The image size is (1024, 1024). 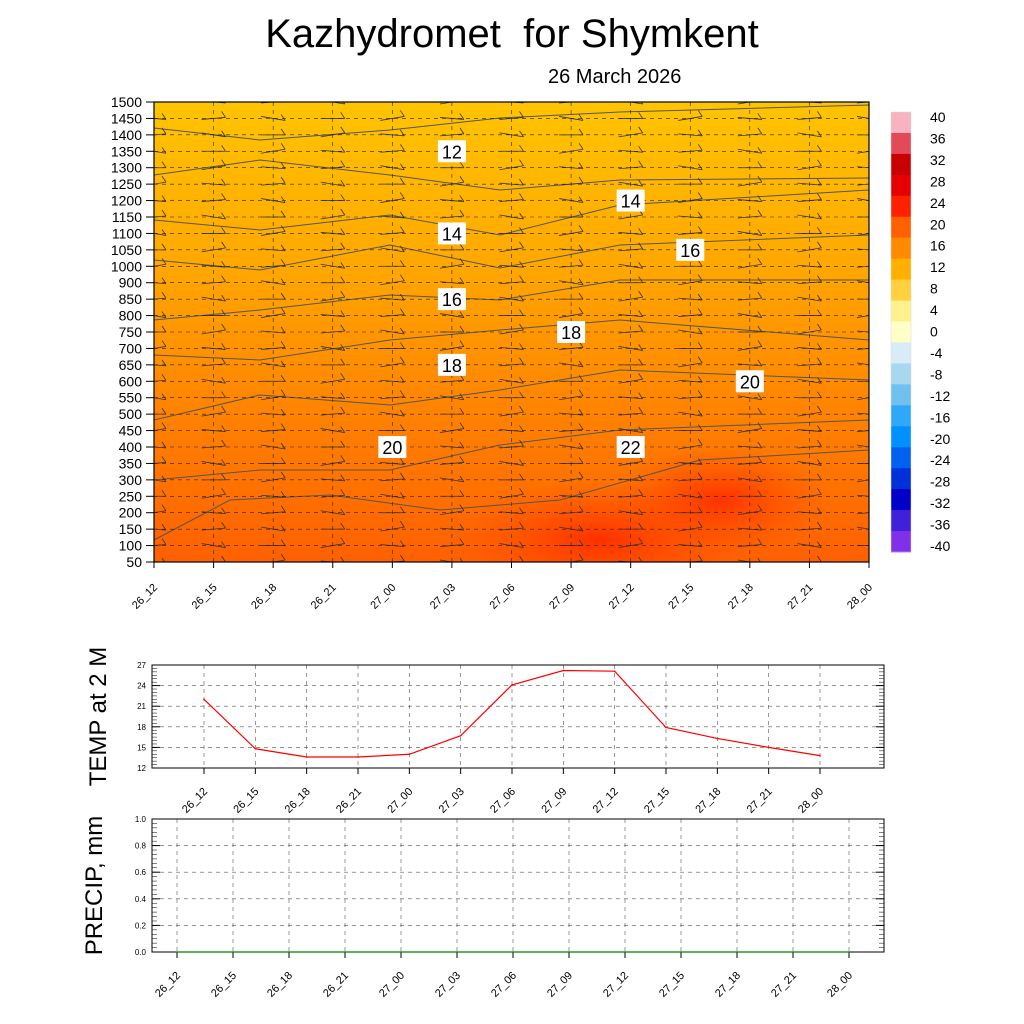 I want to click on x-tick-label: 27_09, so click(x=562, y=597).